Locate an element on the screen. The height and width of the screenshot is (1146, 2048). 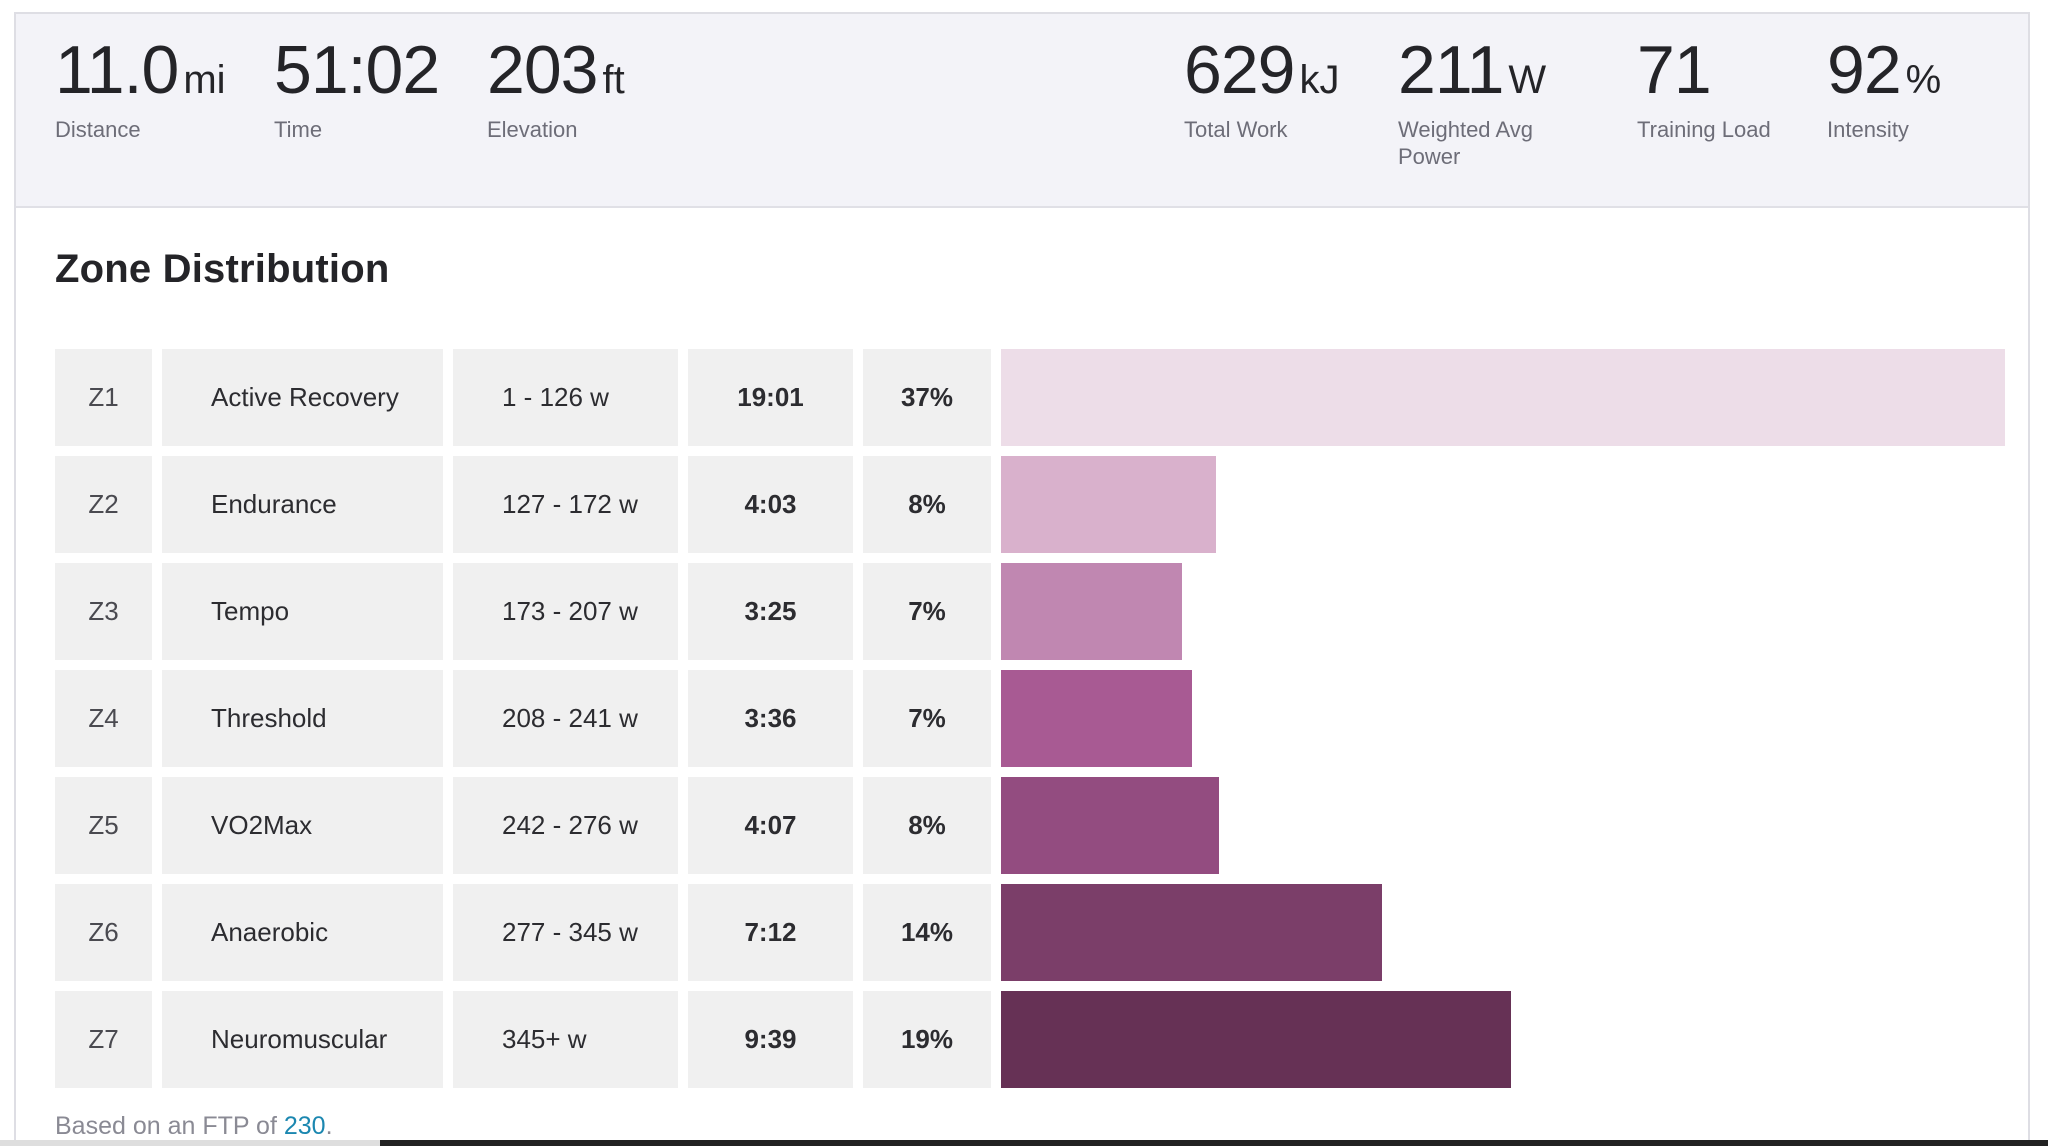
stat-elevation: 203 ft Elevation is located at coordinates (556, 89).